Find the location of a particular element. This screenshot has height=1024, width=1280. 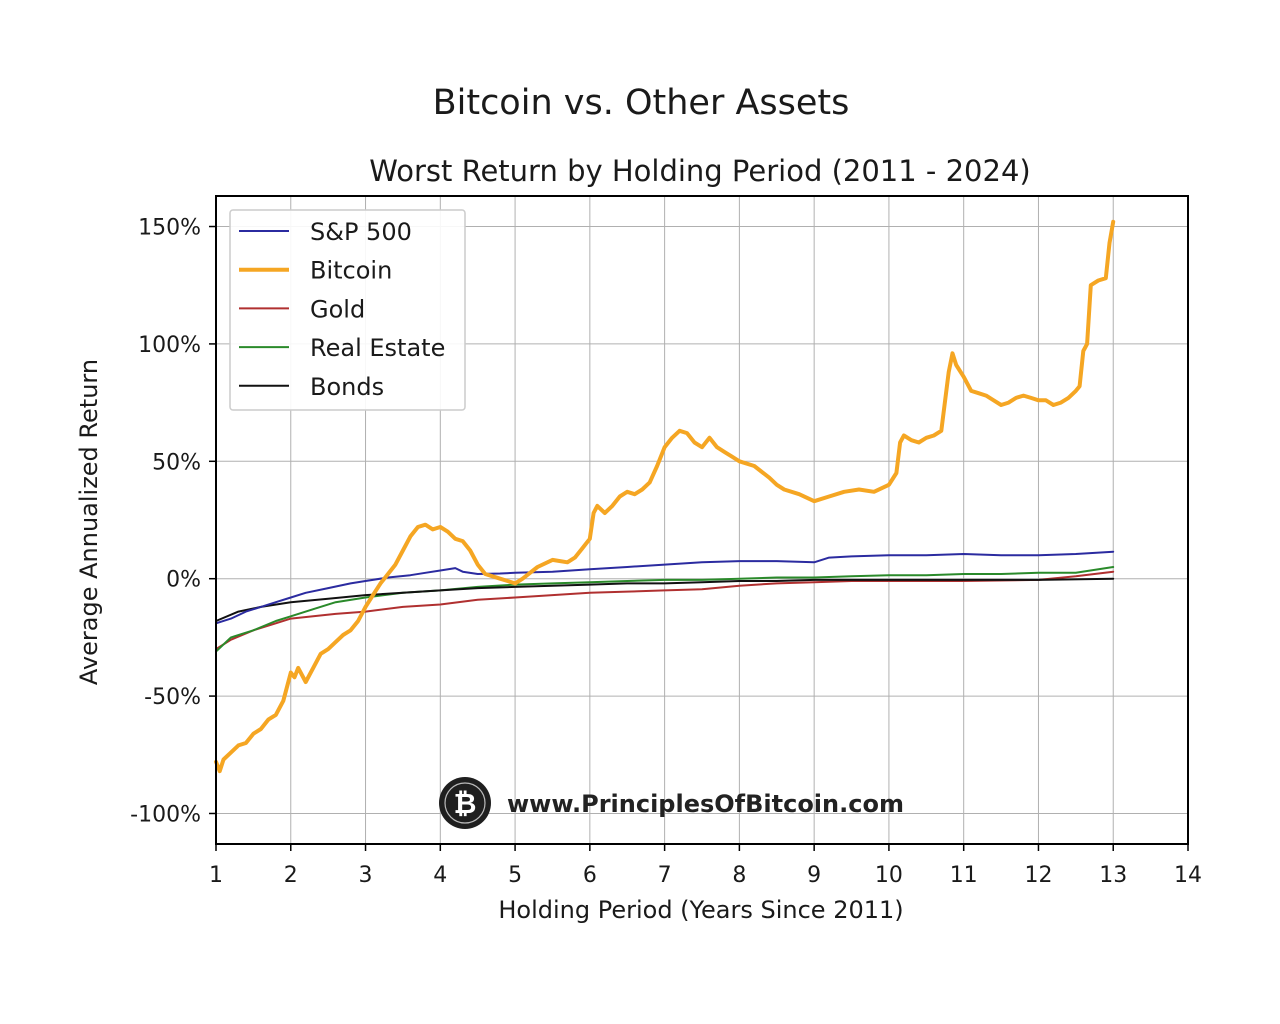

x-axis-label: Holding Period (Years Since 2011) is located at coordinates (700, 910).